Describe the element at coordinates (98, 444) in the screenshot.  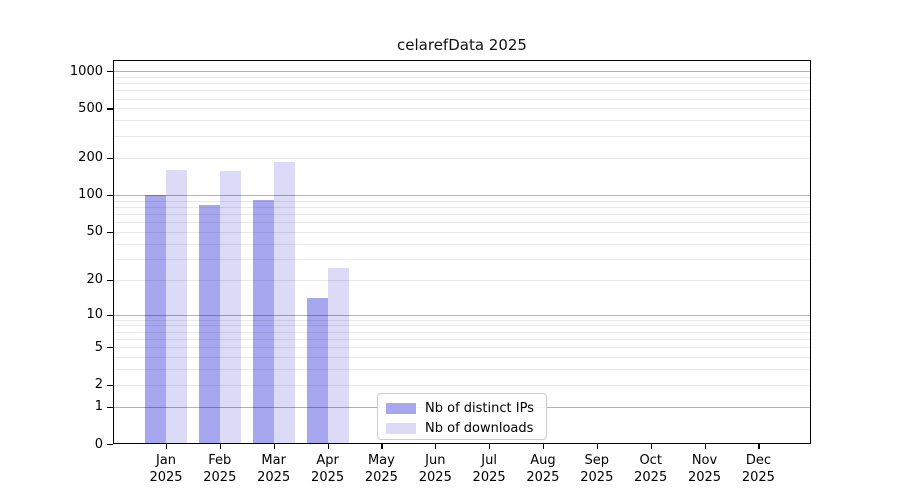
I see `y-tick-label-0: 0` at that location.